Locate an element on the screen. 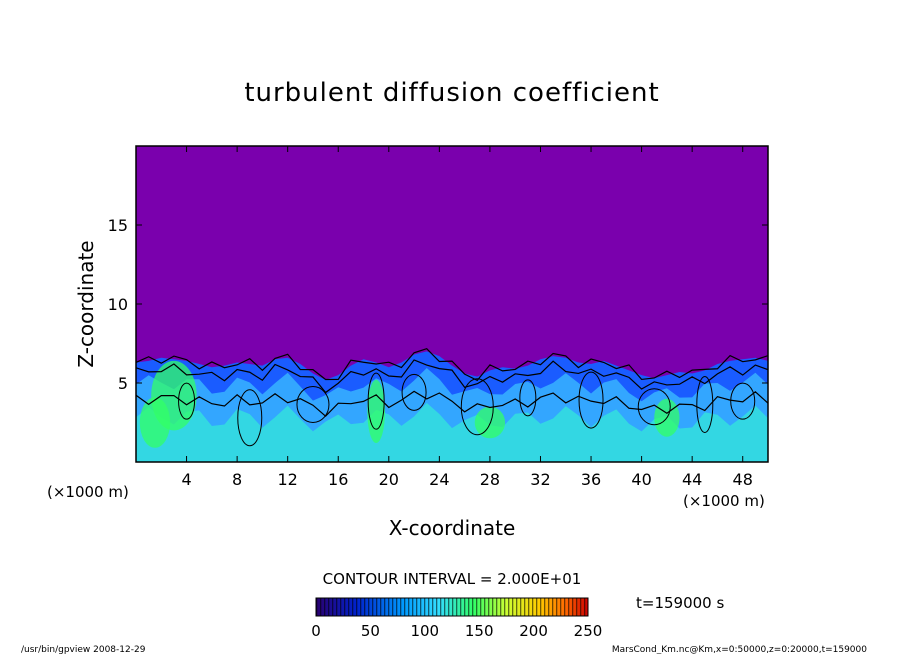  x-tick-label: 36 is located at coordinates (591, 479).